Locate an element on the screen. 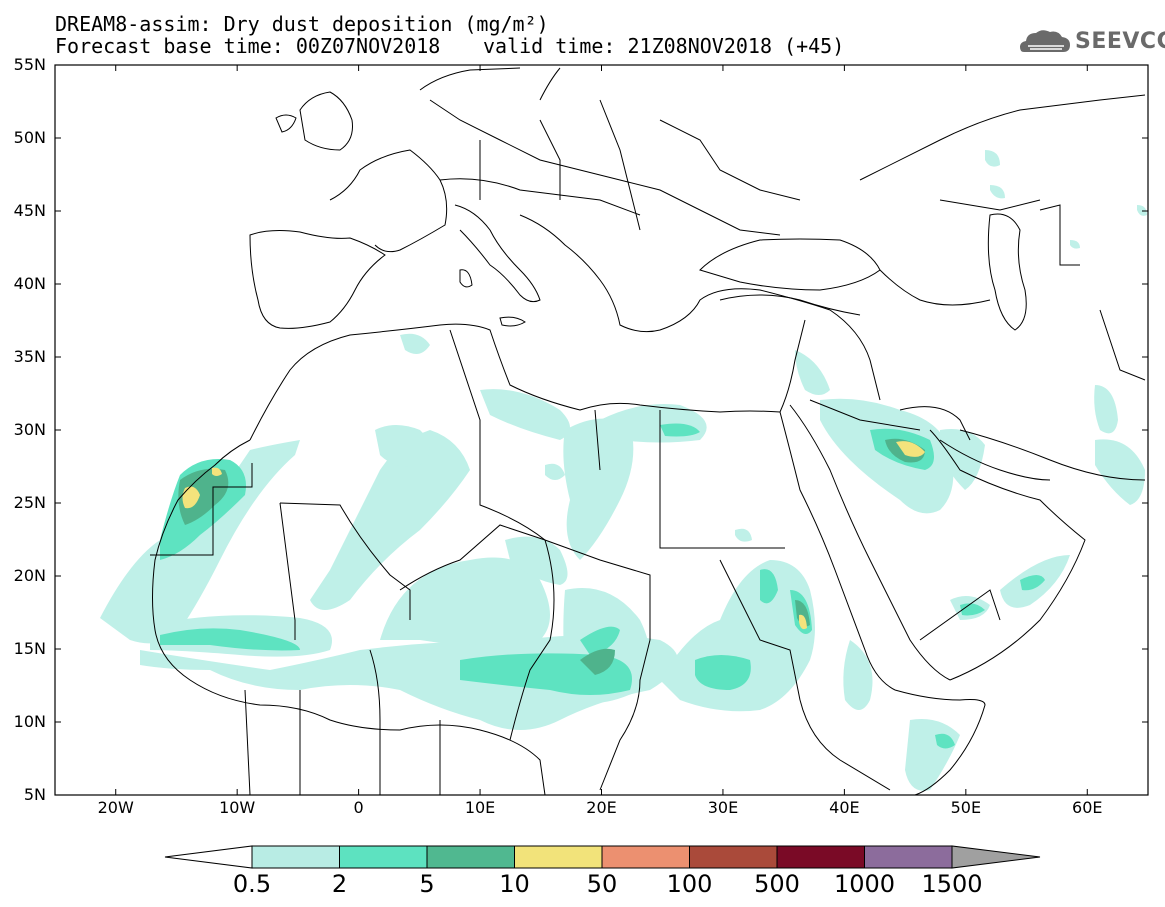 The width and height of the screenshot is (1165, 907). lat-label: 10N is located at coordinates (29, 721).